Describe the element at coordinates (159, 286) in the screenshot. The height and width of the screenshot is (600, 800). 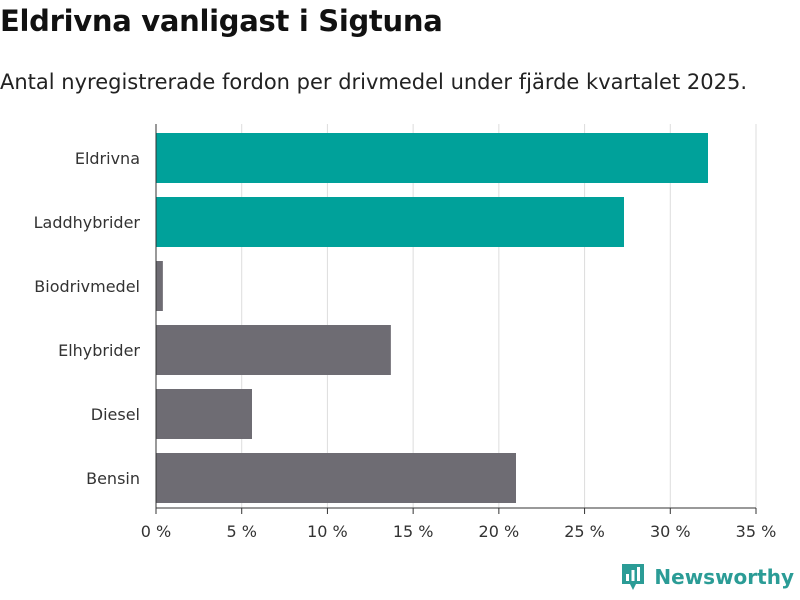
I see `bar-biodrivmedel` at that location.